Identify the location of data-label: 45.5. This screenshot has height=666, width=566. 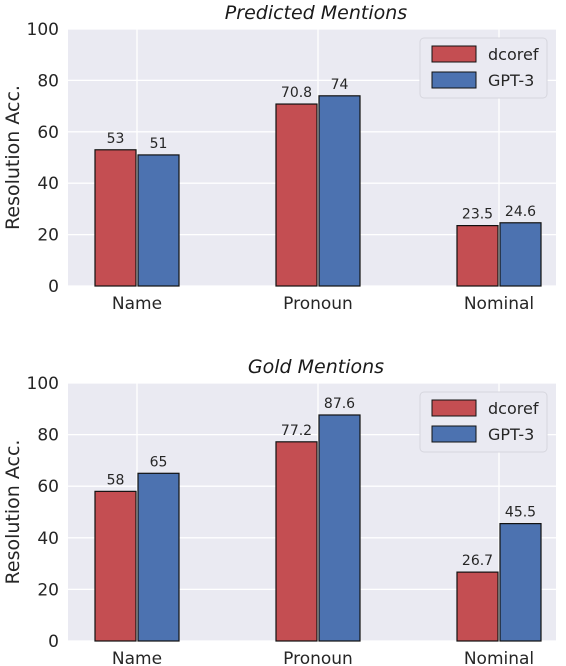
(520, 513).